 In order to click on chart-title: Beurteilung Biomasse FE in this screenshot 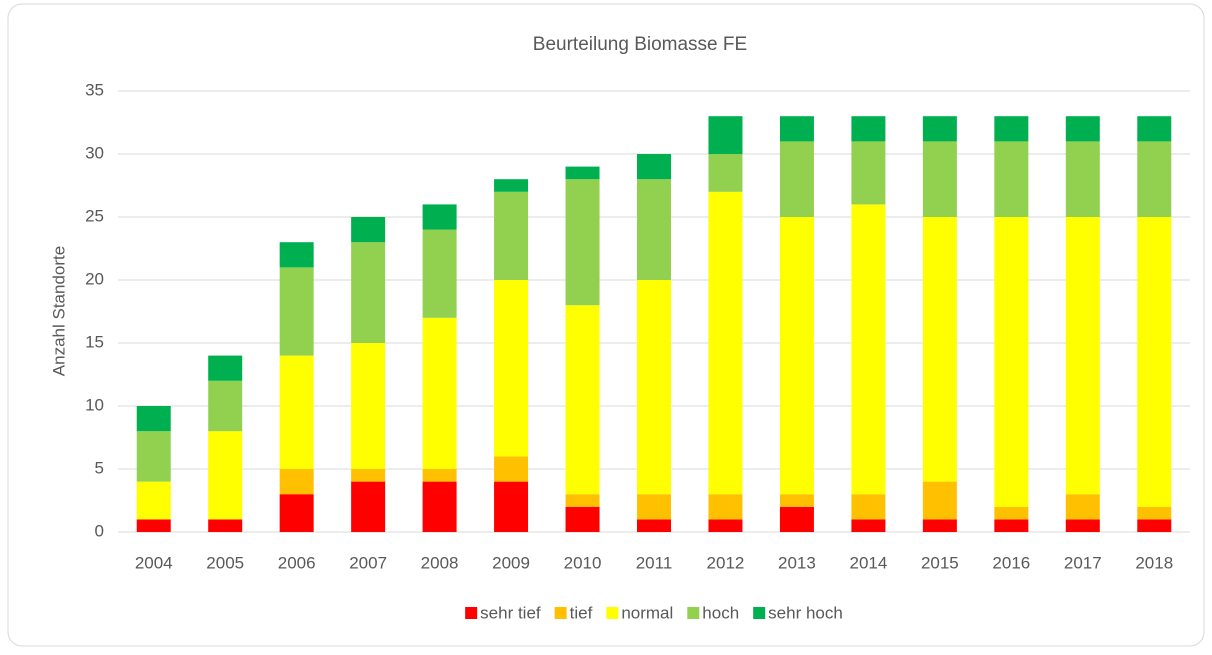, I will do `click(640, 44)`.